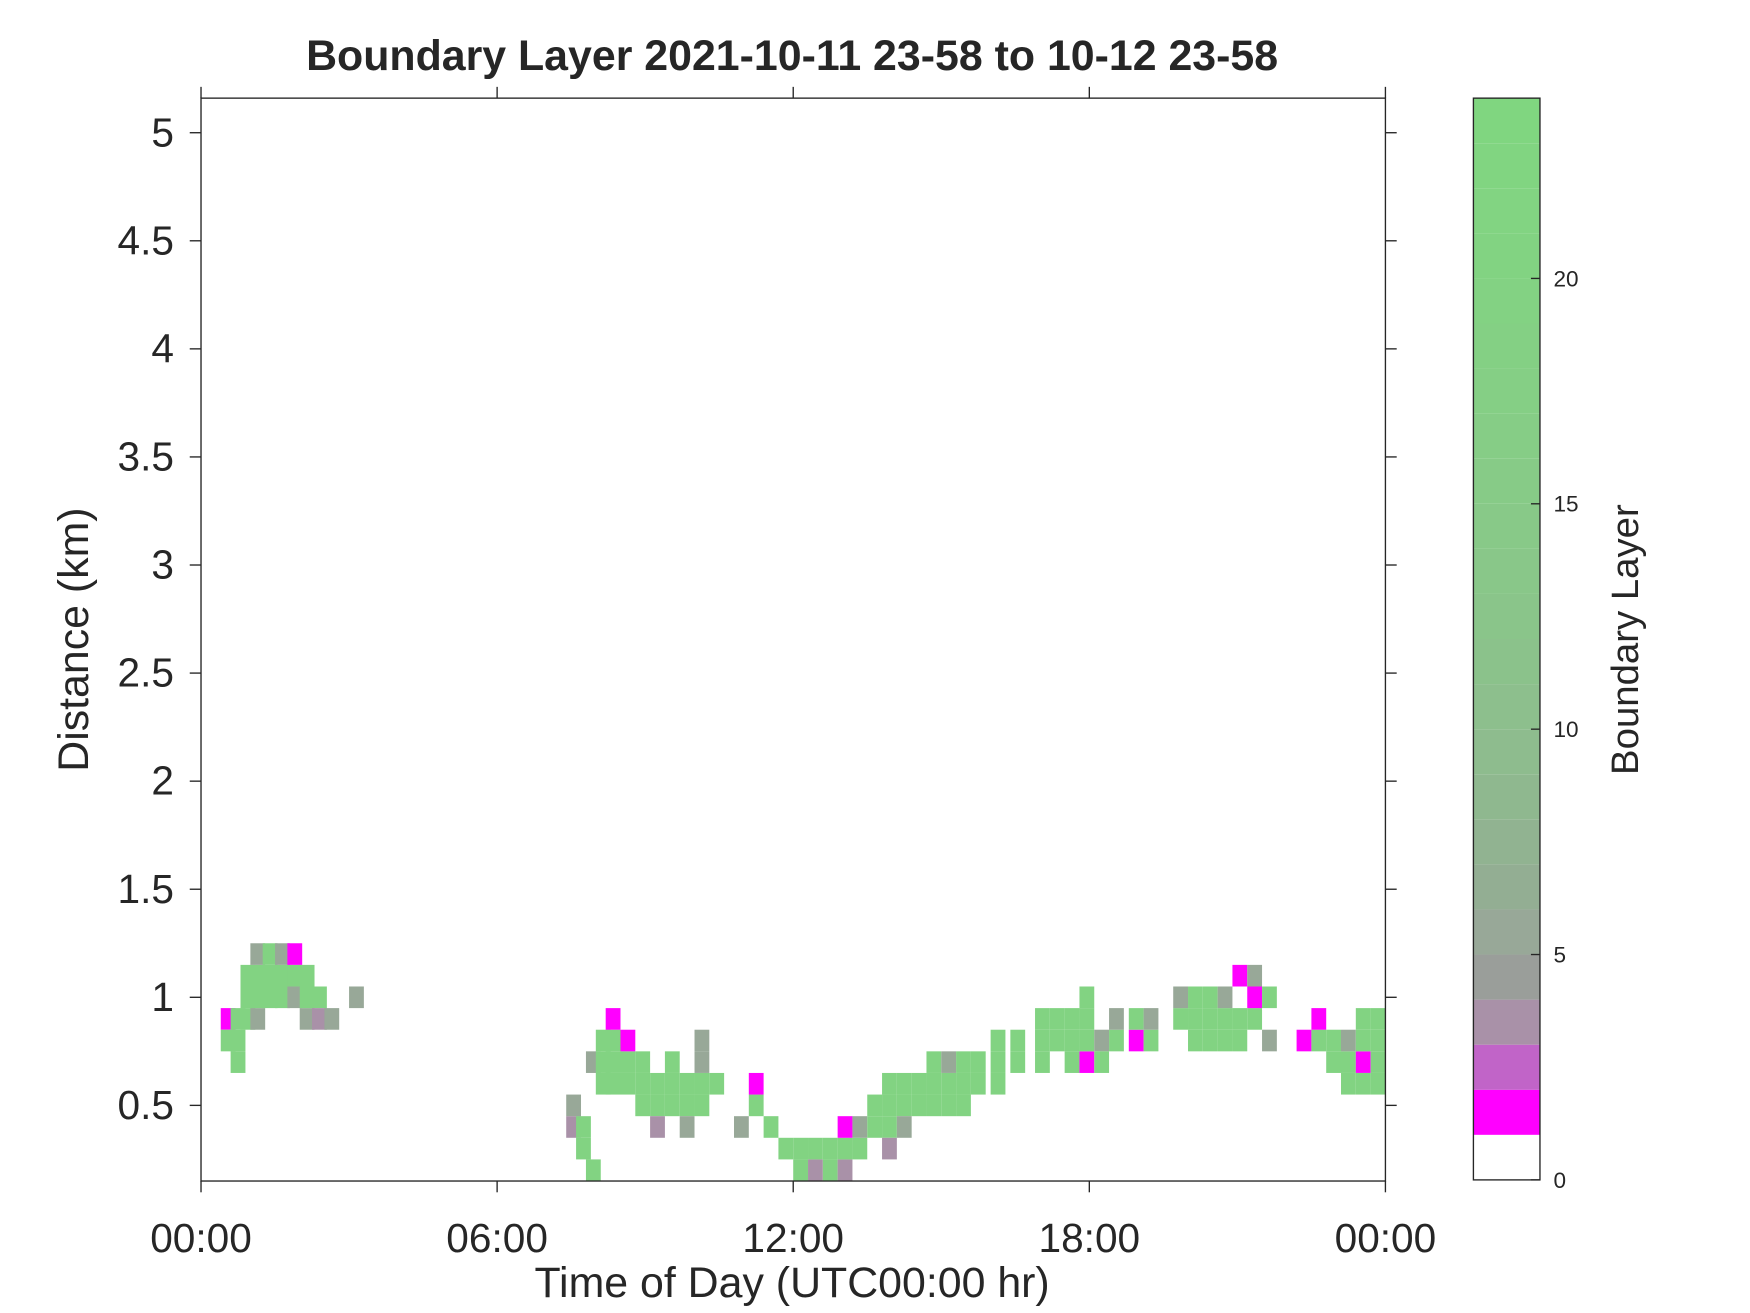 Image resolution: width=1750 pixels, height=1313 pixels. What do you see at coordinates (146, 456) in the screenshot?
I see `y-tick-label: 3.5` at bounding box center [146, 456].